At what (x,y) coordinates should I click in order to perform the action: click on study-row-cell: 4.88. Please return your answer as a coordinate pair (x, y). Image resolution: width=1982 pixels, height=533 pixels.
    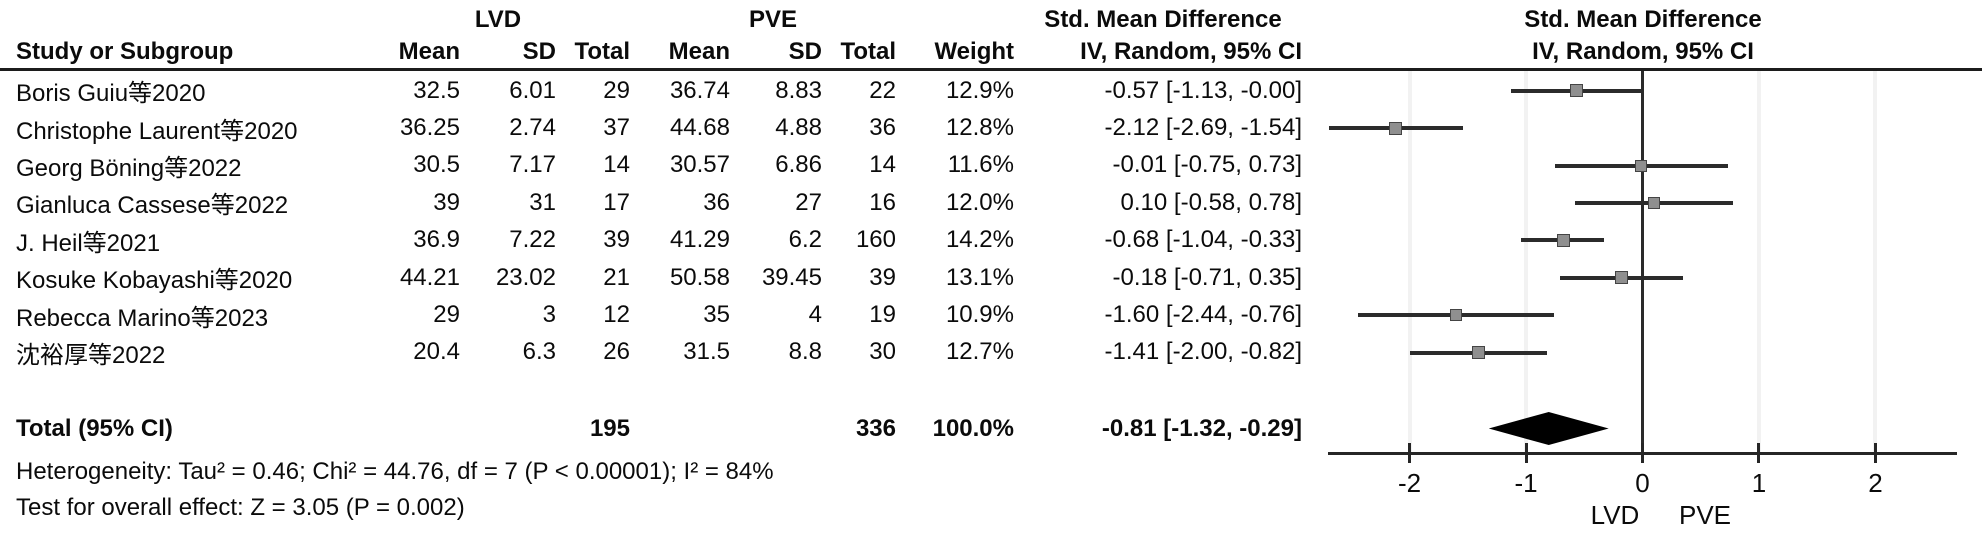
    Looking at the image, I should click on (798, 128).